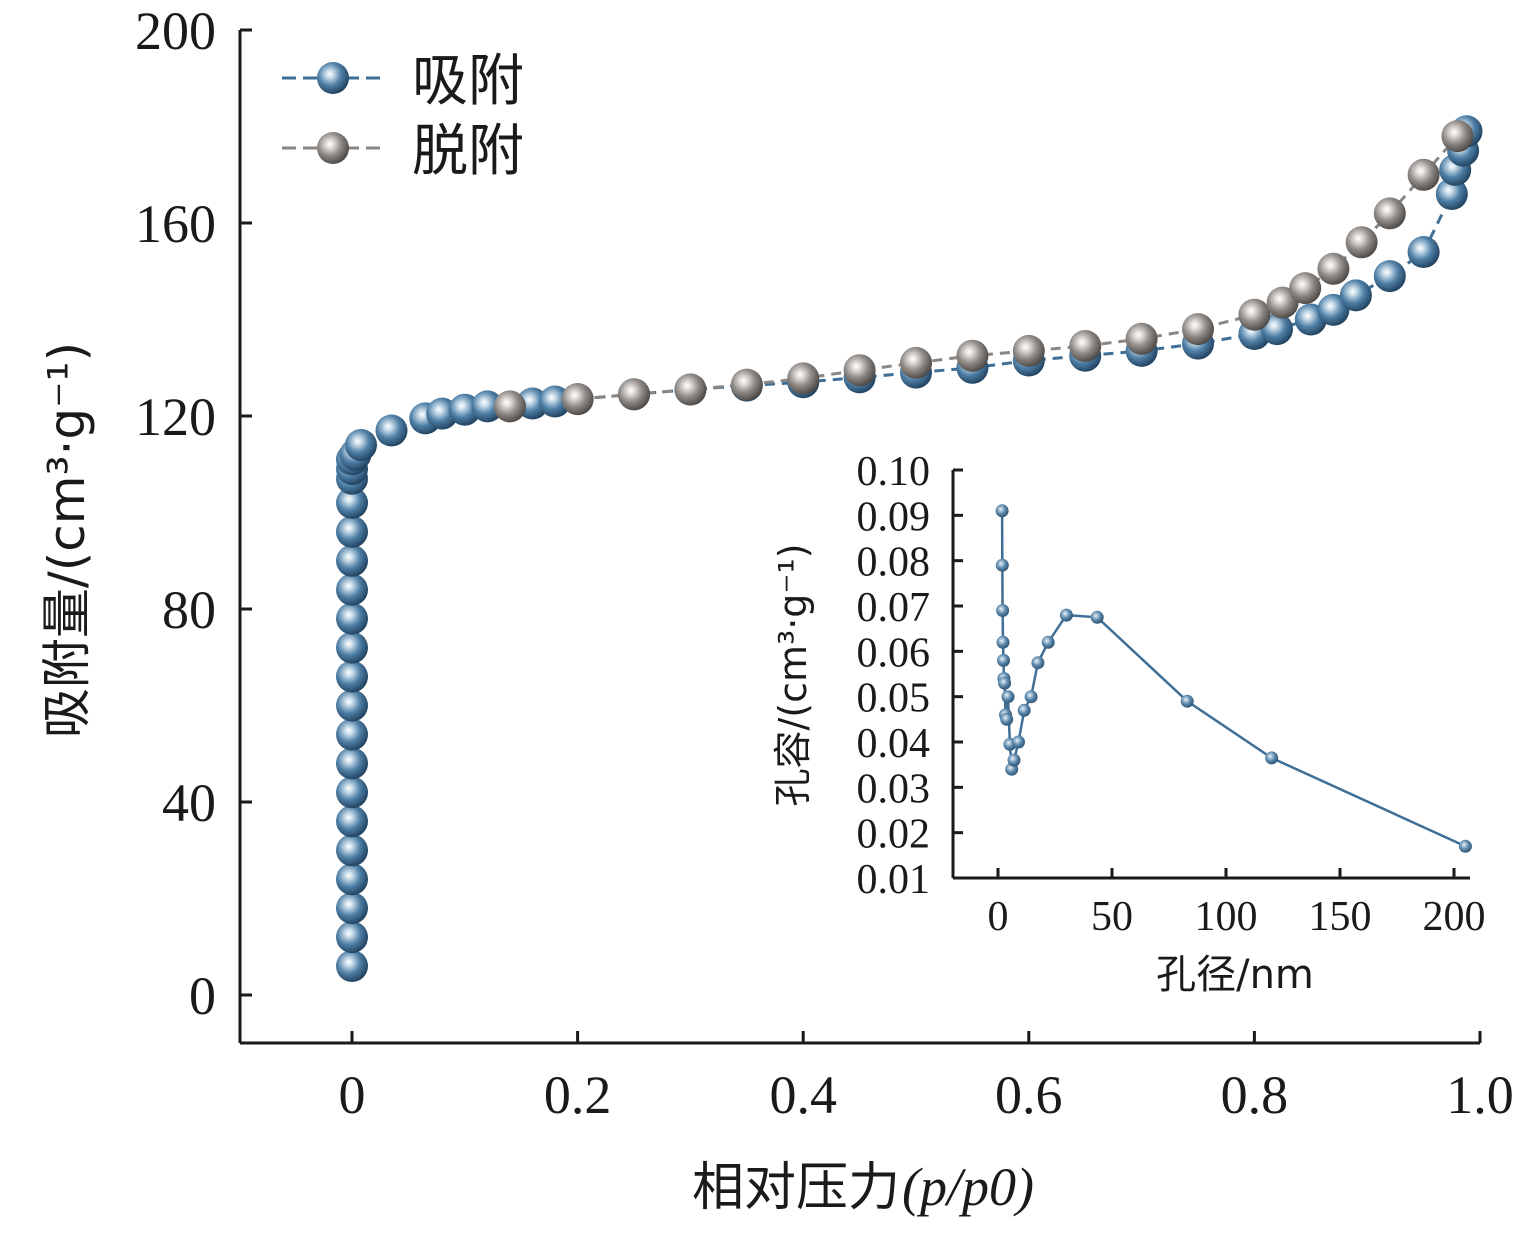 The width and height of the screenshot is (1530, 1240). What do you see at coordinates (1235, 975) in the screenshot?
I see `inset-x-axis-title: 孔径/nm` at bounding box center [1235, 975].